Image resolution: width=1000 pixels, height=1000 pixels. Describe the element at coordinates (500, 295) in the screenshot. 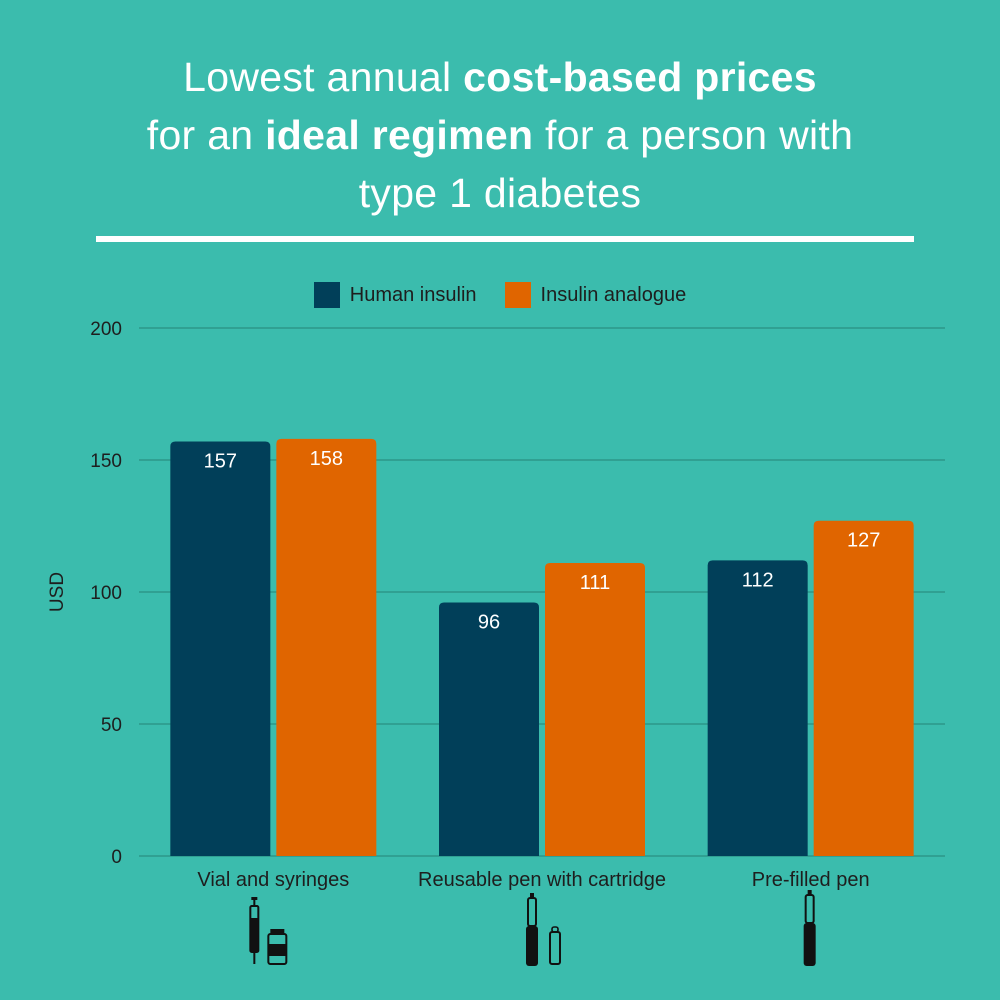

I see `legend: Human insulin Insulin analogue` at that location.